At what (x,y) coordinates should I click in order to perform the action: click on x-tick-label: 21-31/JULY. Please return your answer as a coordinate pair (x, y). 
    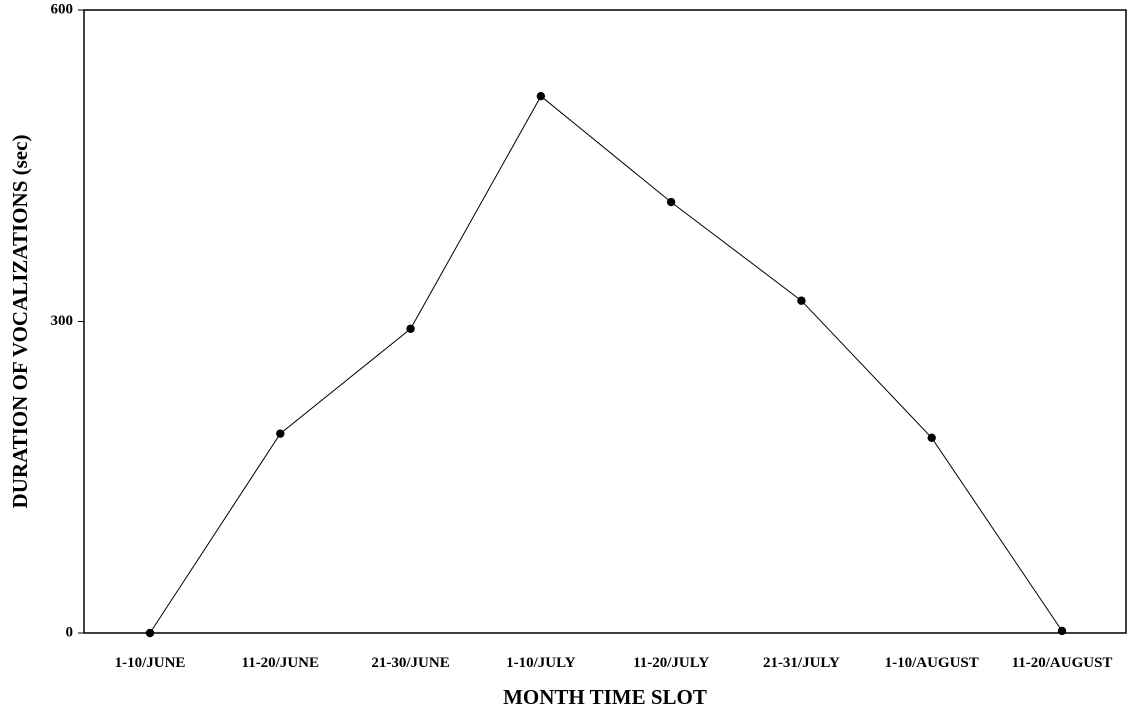
    Looking at the image, I should click on (801, 663).